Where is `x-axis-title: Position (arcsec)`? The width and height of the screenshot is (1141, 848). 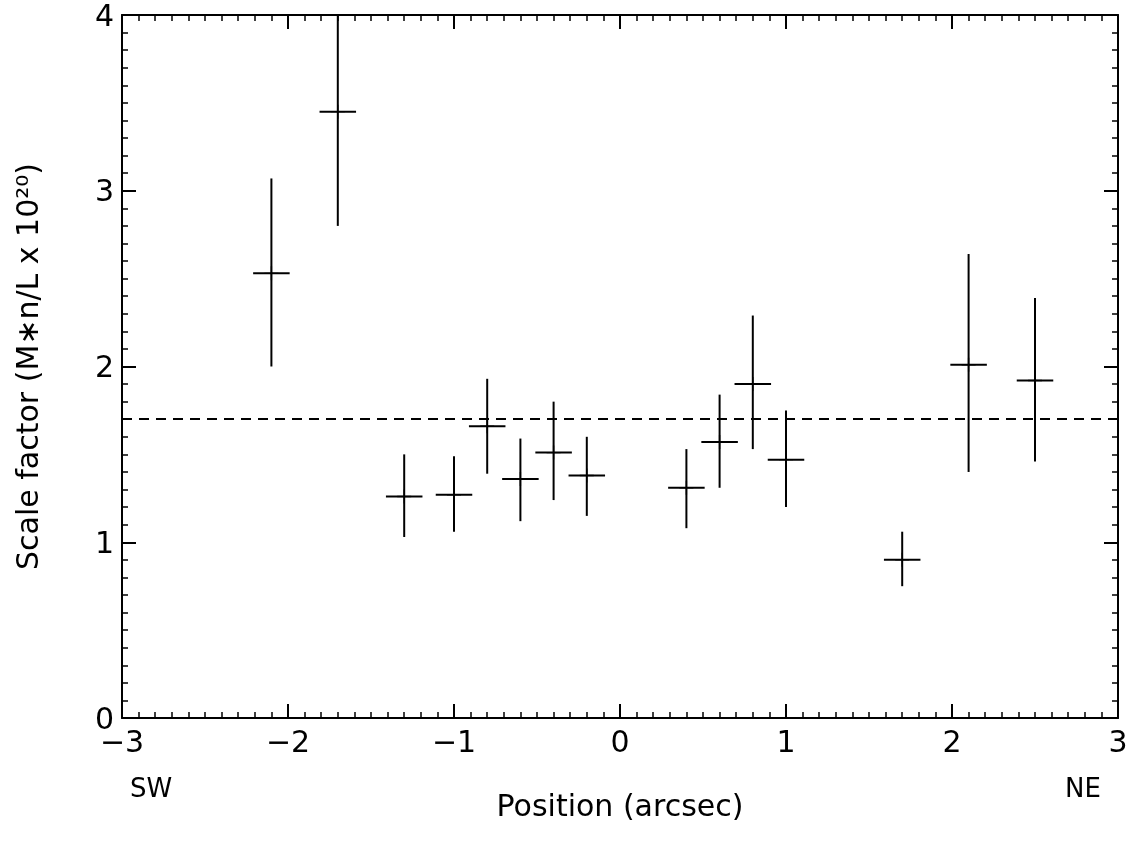
x-axis-title: Position (arcsec) is located at coordinates (620, 805).